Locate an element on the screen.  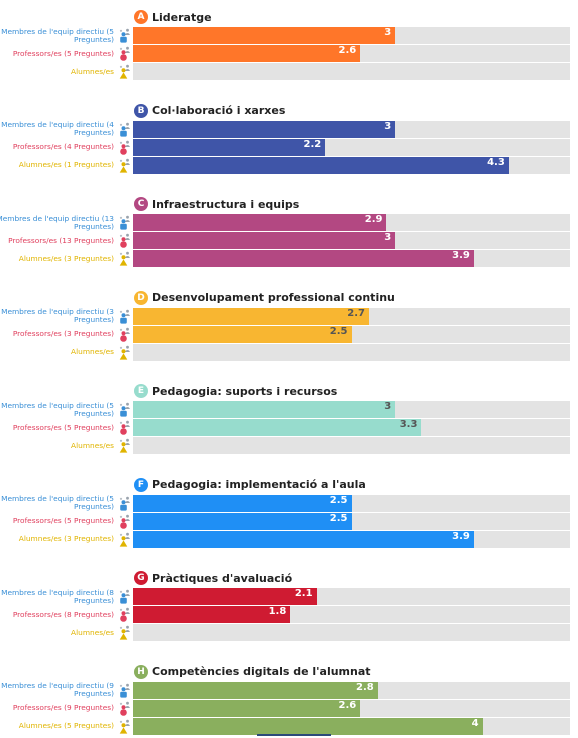
bar-row-teacher: Professors/es (5 Preguntes) 3.3 is located at coordinates (289, 427).